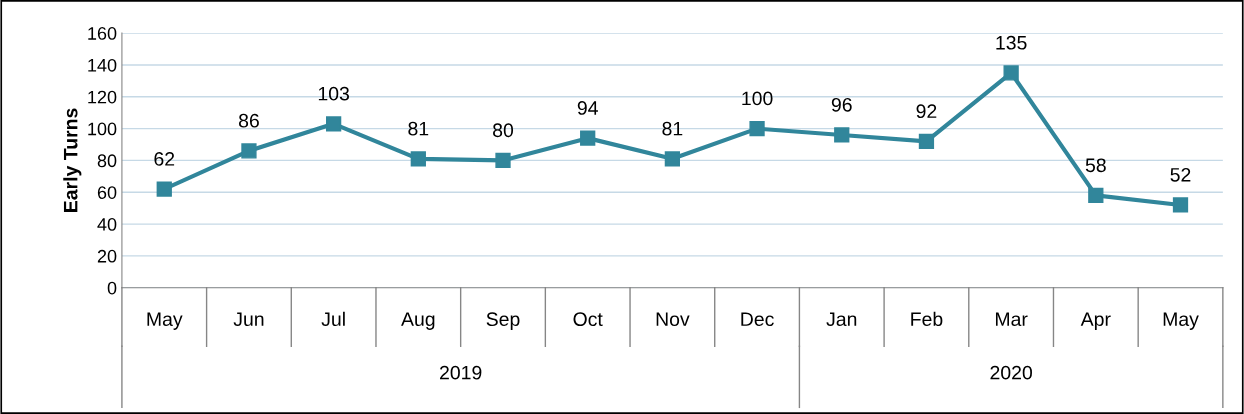 The width and height of the screenshot is (1244, 414). Describe the element at coordinates (333, 93) in the screenshot. I see `data-label: 103` at that location.